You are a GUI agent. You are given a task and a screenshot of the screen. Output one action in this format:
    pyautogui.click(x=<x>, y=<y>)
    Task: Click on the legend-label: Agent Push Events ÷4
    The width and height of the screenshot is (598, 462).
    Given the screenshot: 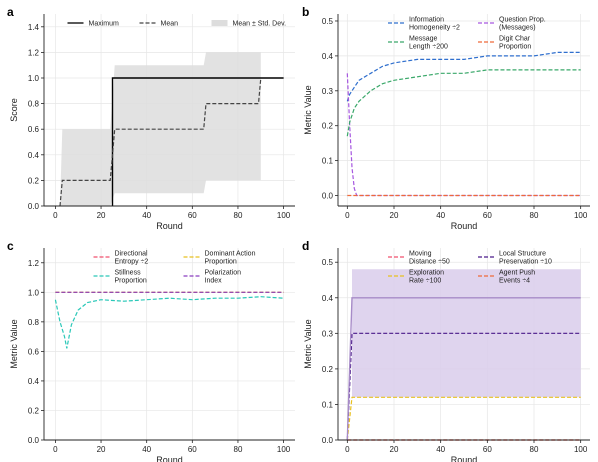 What is the action you would take?
    pyautogui.click(x=517, y=277)
    